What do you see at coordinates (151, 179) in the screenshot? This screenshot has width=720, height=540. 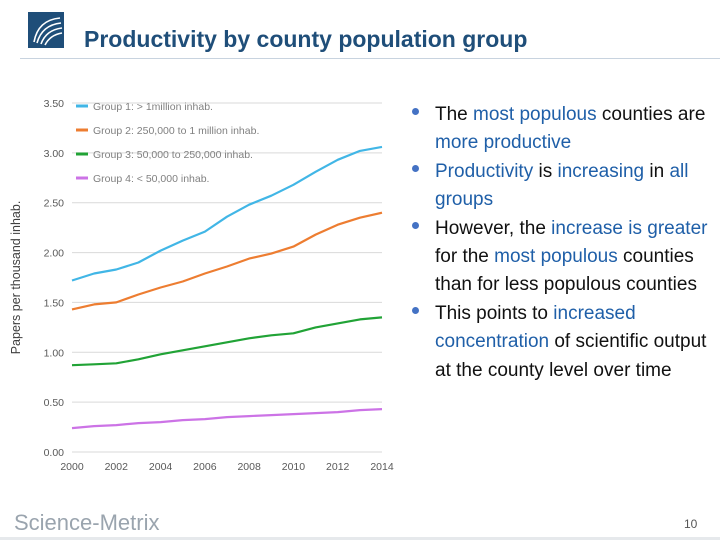 I see `legend-label: Group 4: < 50,000 inhab.` at bounding box center [151, 179].